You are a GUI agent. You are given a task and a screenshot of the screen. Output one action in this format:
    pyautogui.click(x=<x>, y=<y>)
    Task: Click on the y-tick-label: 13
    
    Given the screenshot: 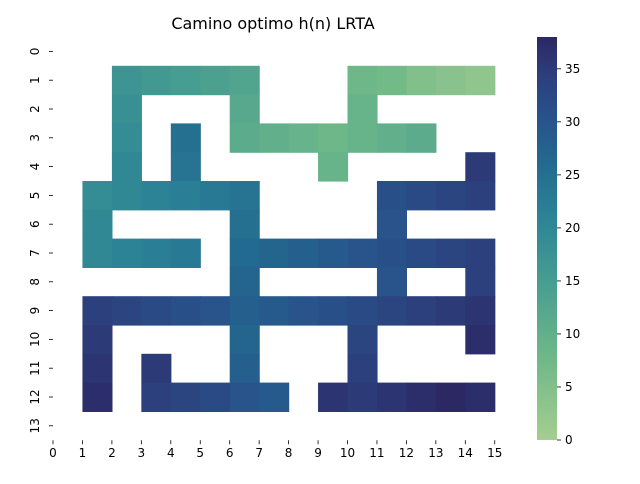 What is the action you would take?
    pyautogui.click(x=35, y=425)
    